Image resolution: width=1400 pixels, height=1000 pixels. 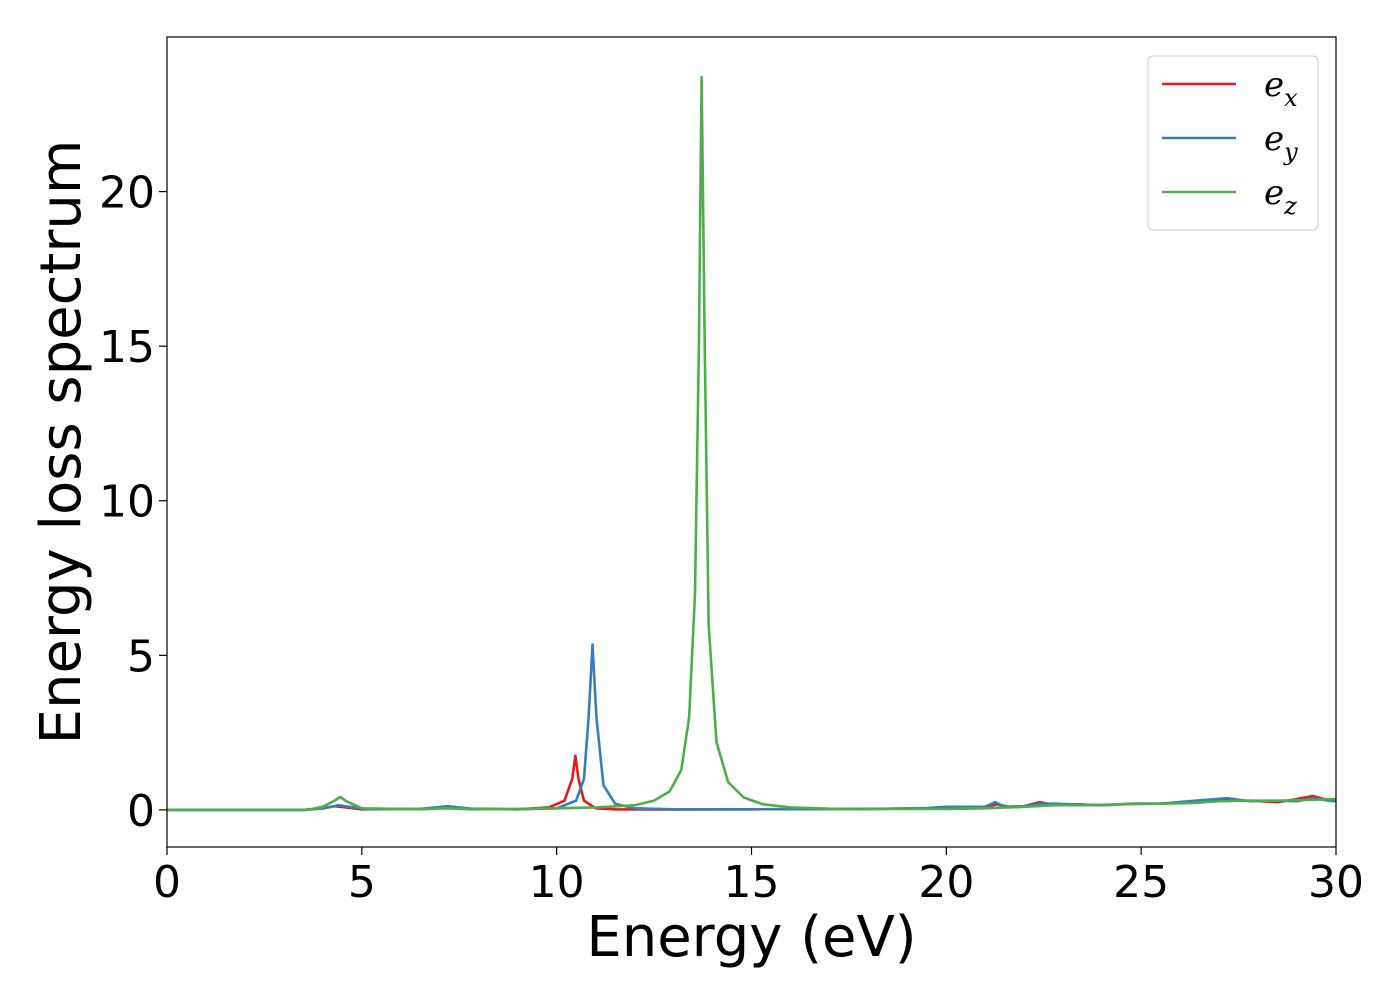 I want to click on legend-label-x: ex, so click(x=1281, y=88).